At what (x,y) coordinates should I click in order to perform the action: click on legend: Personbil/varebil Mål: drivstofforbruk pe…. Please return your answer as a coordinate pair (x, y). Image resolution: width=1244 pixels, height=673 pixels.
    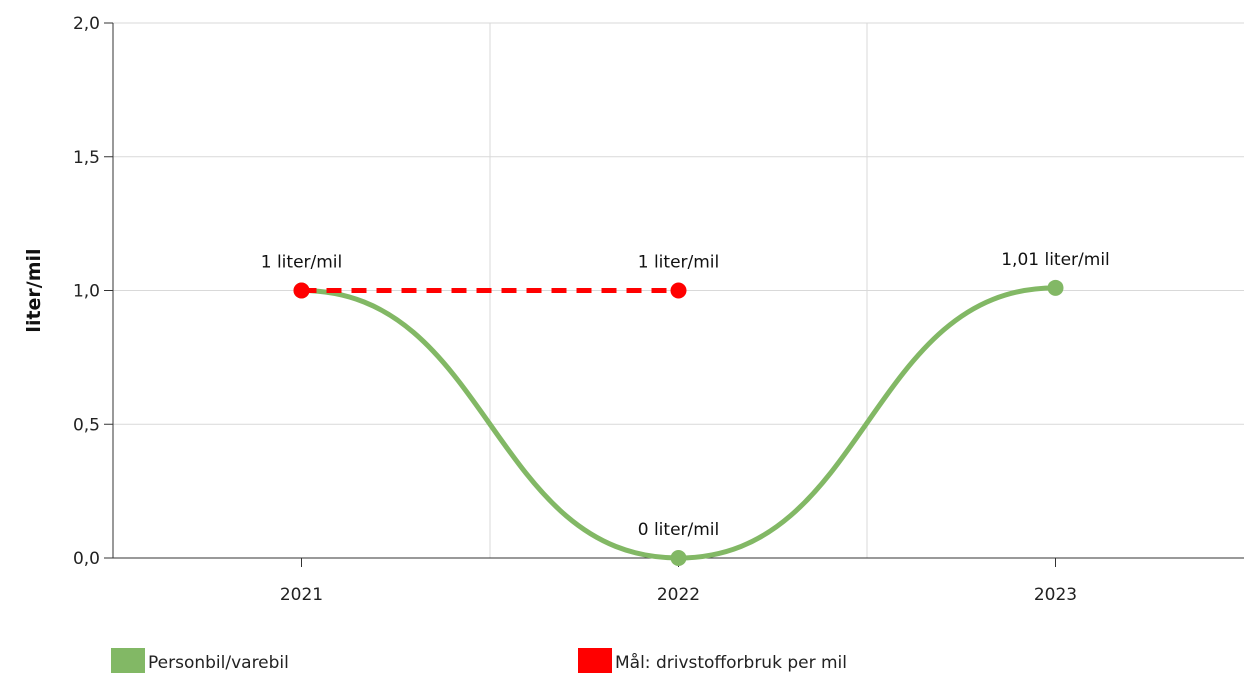
    Looking at the image, I should click on (479, 660).